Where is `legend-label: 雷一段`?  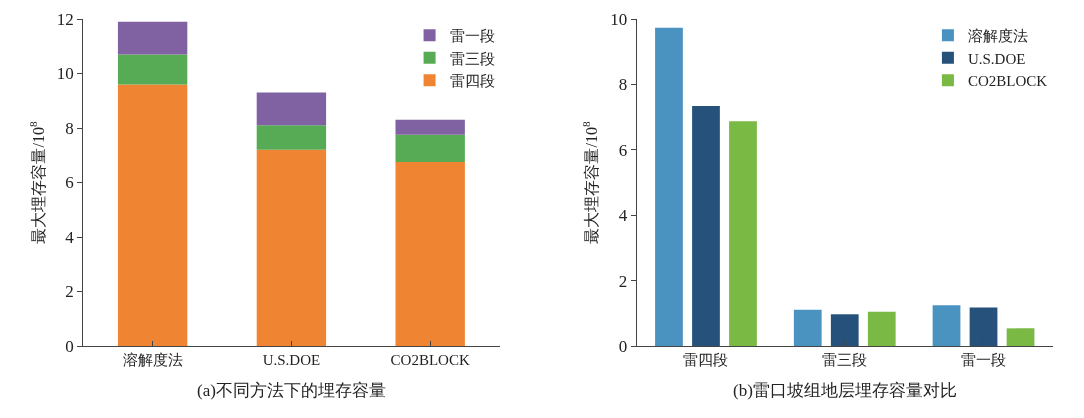 legend-label: 雷一段 is located at coordinates (472, 36).